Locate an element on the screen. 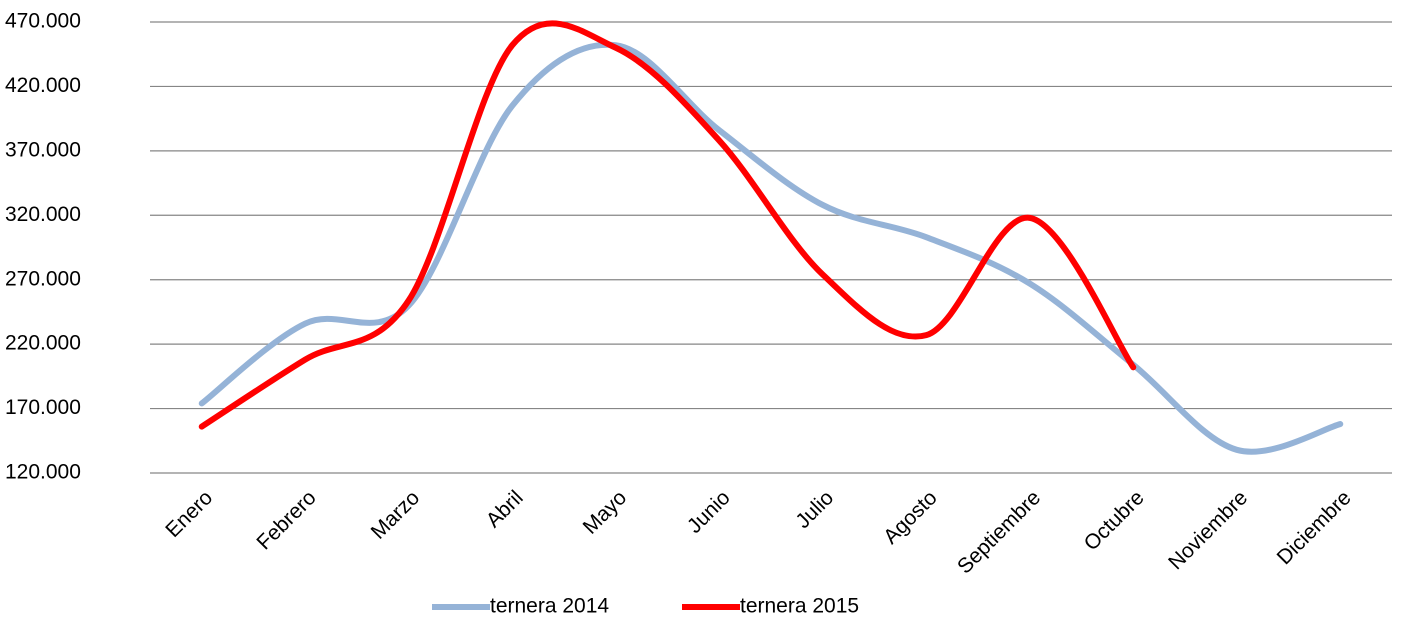 The height and width of the screenshot is (626, 1404). legend-label: ternera 2014 is located at coordinates (549, 606).